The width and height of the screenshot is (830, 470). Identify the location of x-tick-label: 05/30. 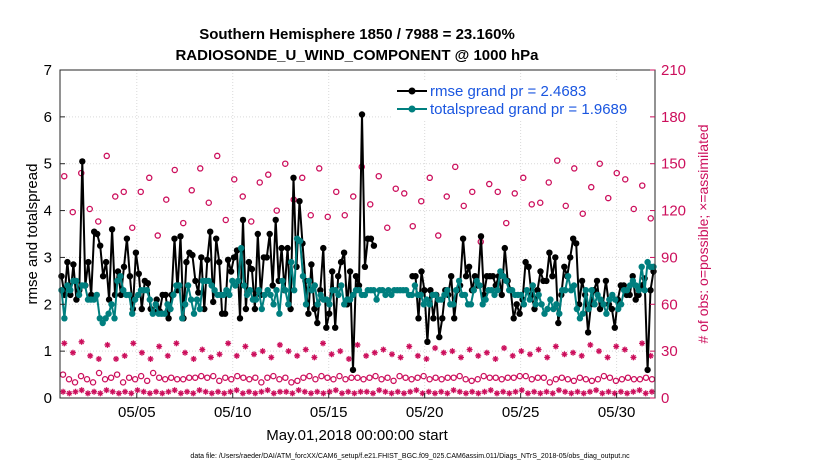
(617, 412).